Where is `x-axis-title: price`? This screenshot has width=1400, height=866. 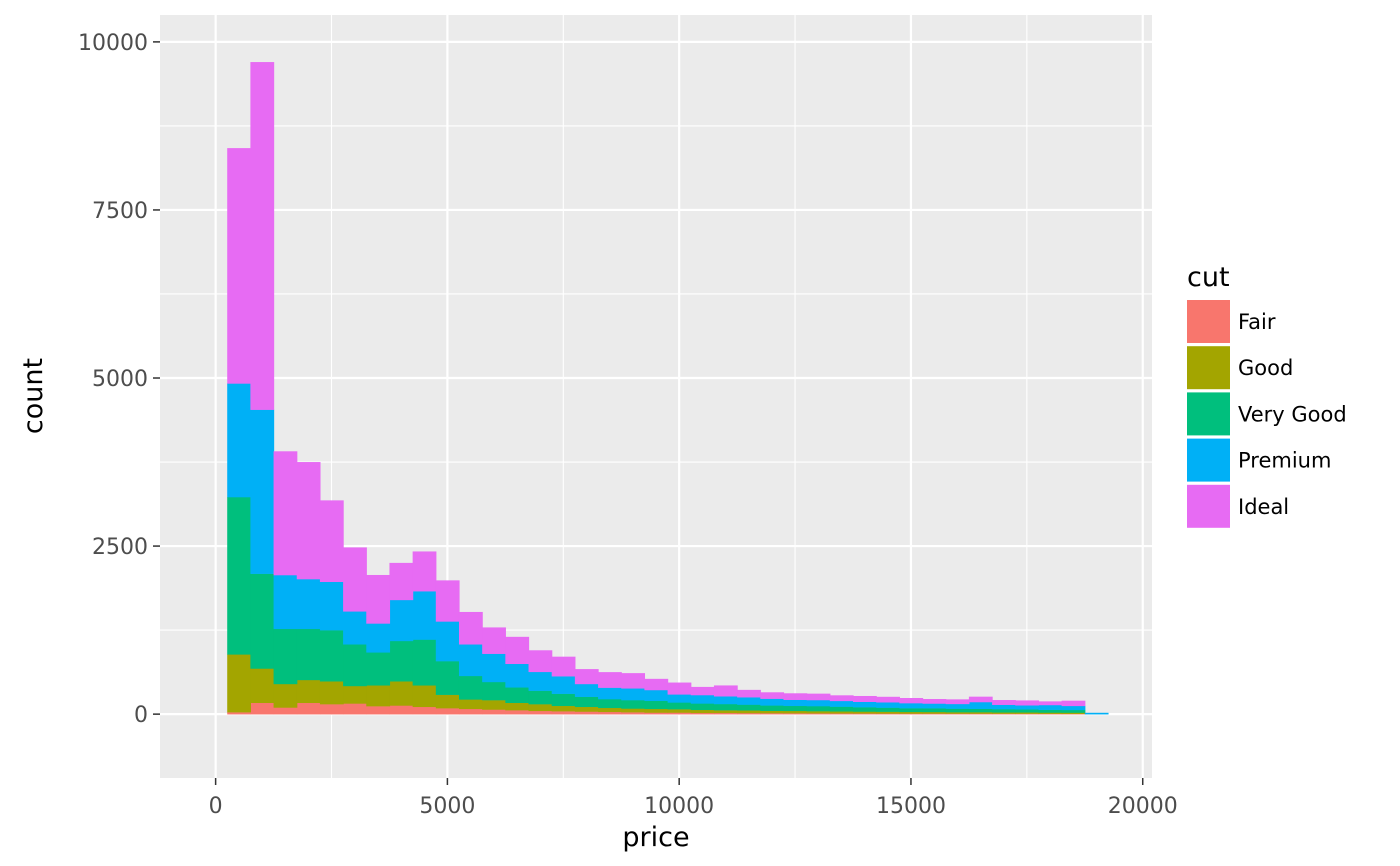 x-axis-title: price is located at coordinates (655, 837).